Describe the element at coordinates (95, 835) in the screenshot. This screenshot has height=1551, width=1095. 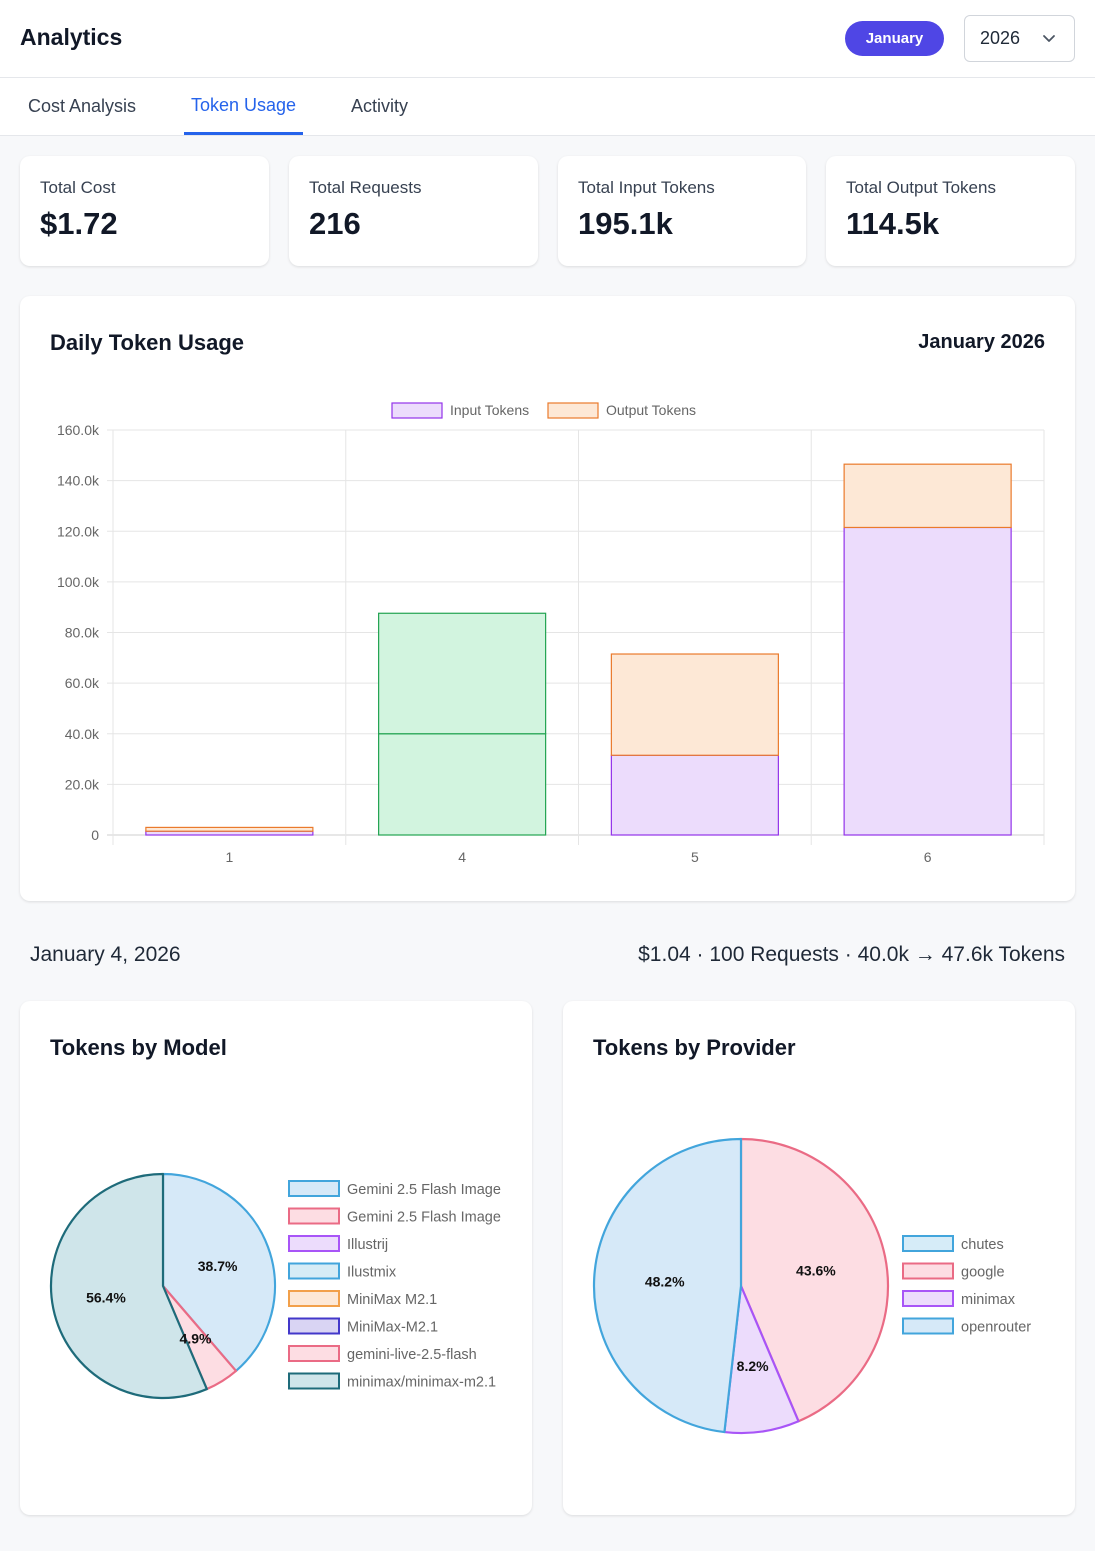
I see `y-tick-label: 0` at that location.